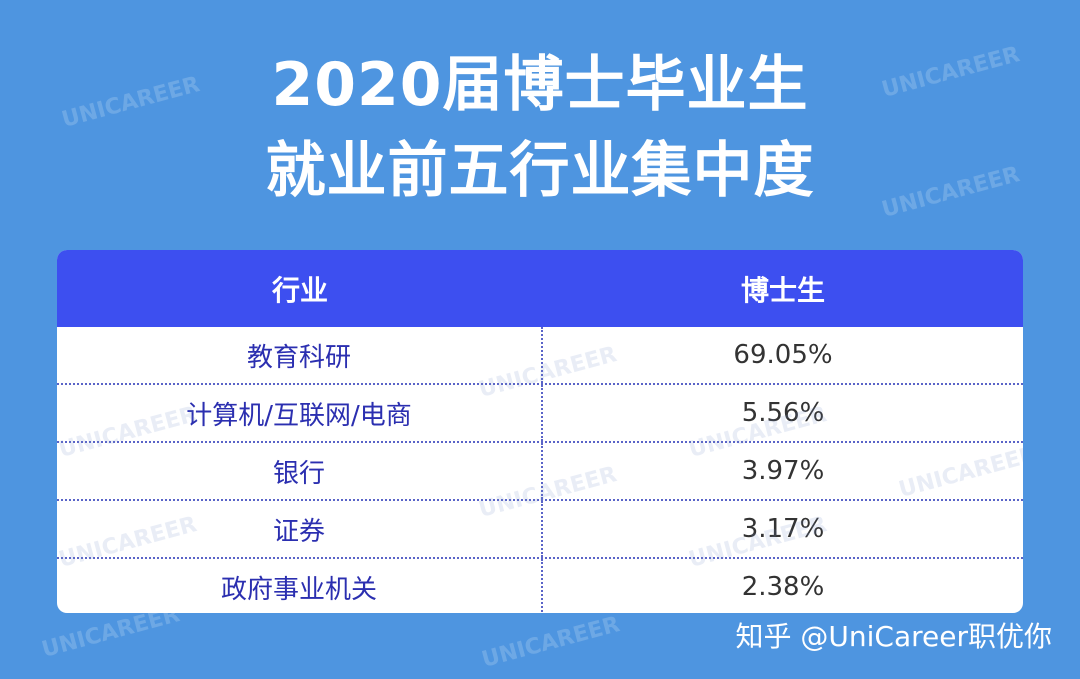  I want to click on footer-credit: 知乎 @UniCareer职优你, so click(894, 636).